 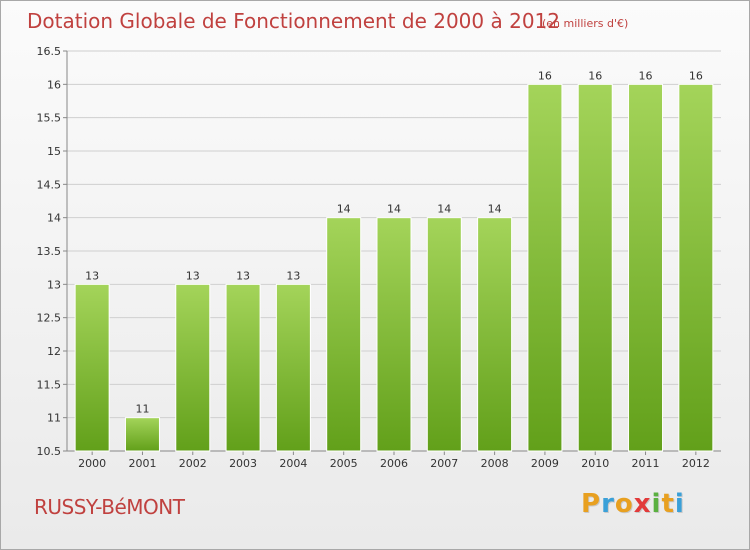 I want to click on logo-letter: o, so click(x=624, y=504).